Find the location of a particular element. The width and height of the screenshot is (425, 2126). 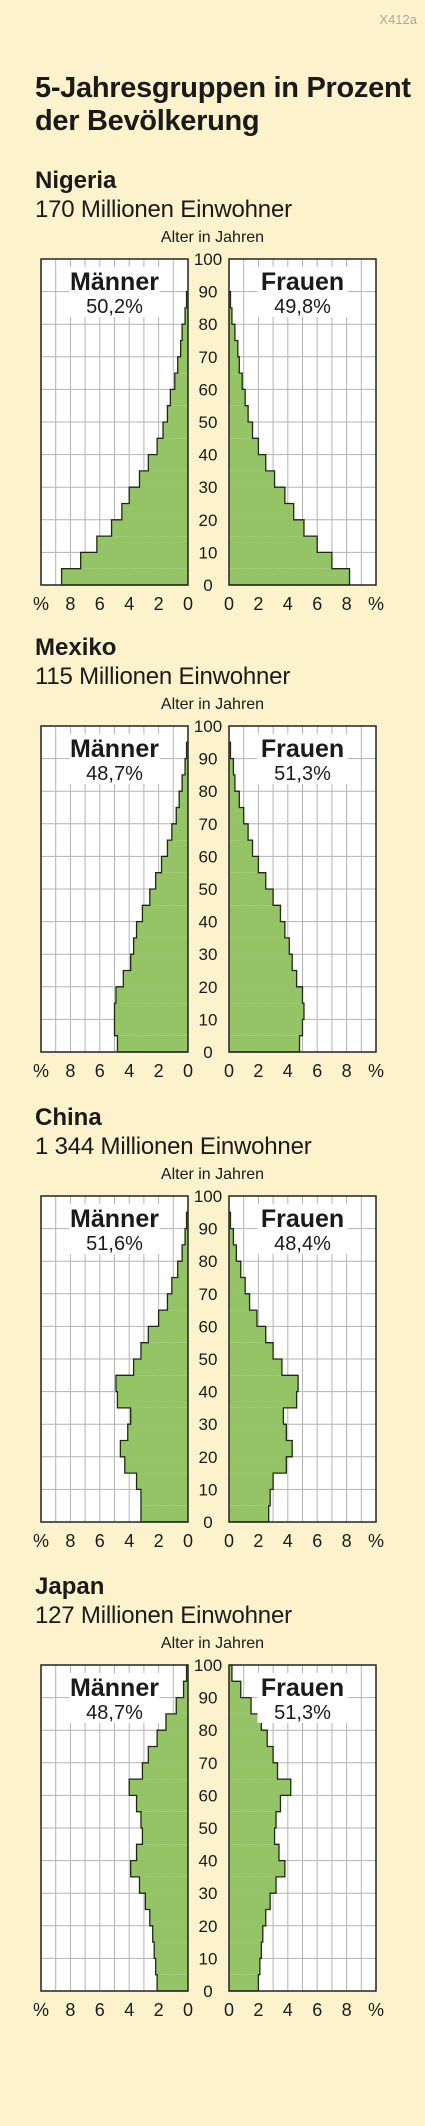

age-tick-label: 0 is located at coordinates (207, 1052).